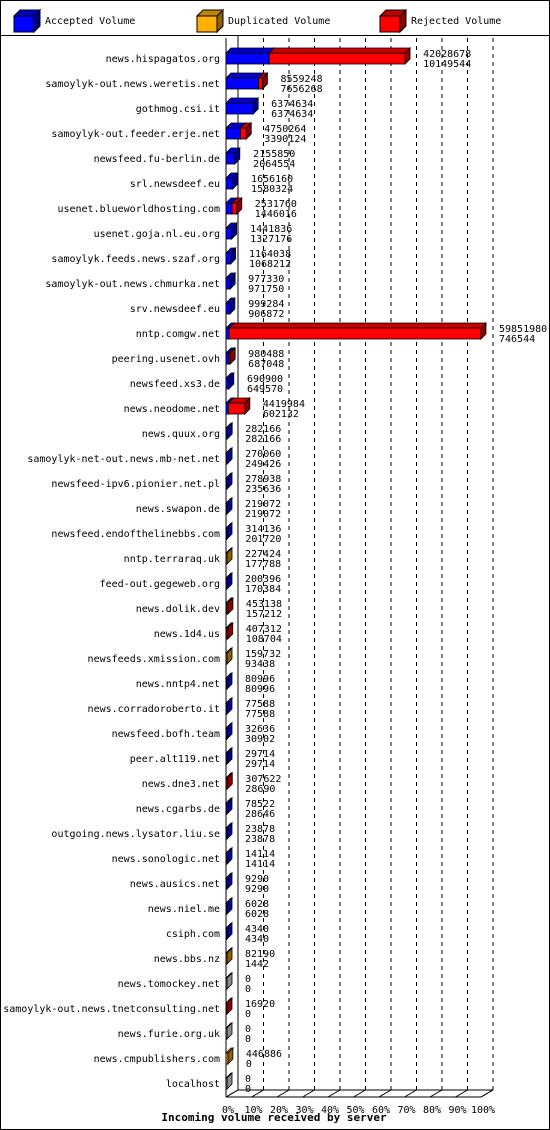  I want to click on value-label-bottom: 235636, so click(263, 489).